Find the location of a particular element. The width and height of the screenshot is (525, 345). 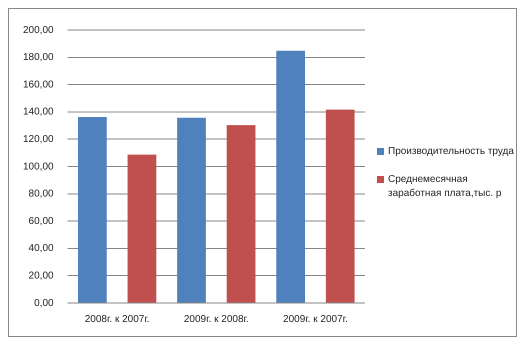

legend-label: Среднемесячная заработная плата,тыс. р is located at coordinates (445, 186).